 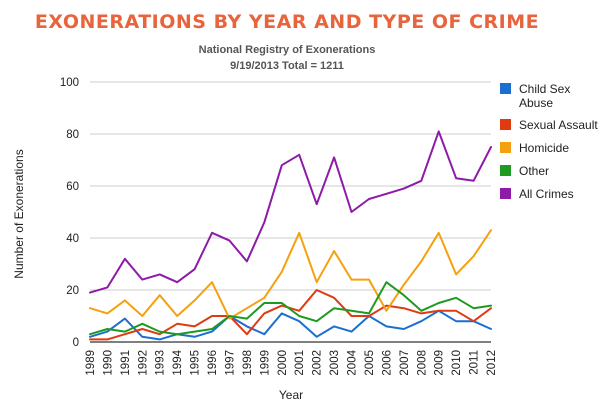 What do you see at coordinates (248, 363) in the screenshot?
I see `x-tick-label: 1998` at bounding box center [248, 363].